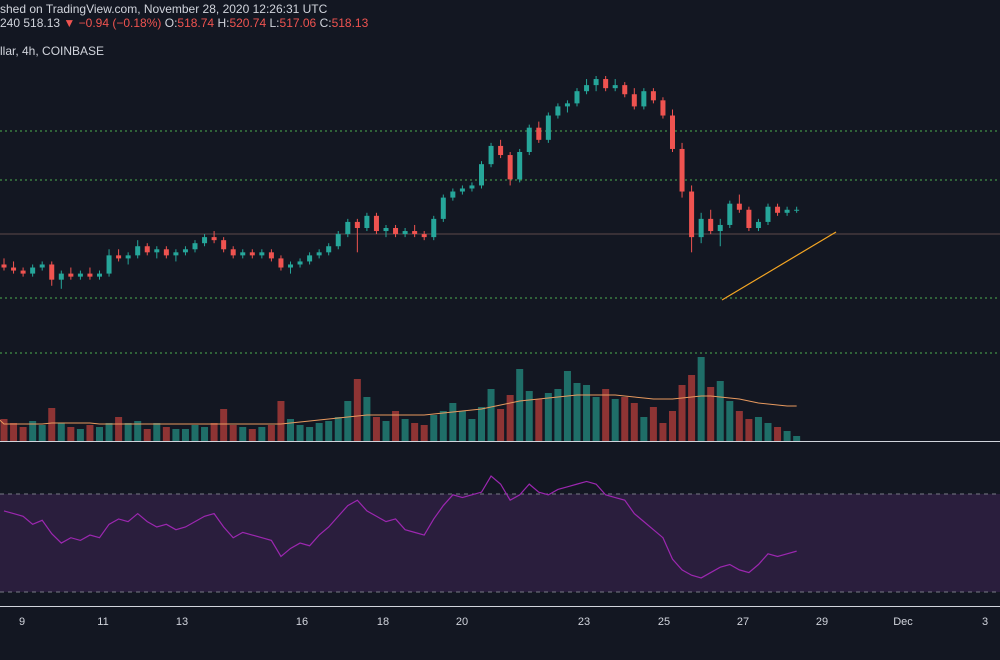 This screenshot has height=660, width=1000. What do you see at coordinates (500, 441) in the screenshot?
I see `volume-pane-separator` at bounding box center [500, 441].